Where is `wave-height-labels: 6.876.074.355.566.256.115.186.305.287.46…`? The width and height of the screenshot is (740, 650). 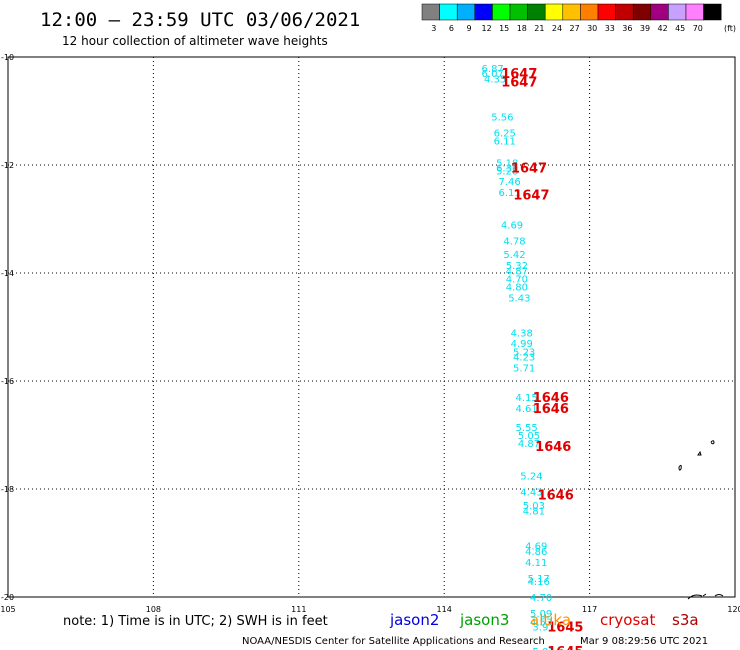 wave-height-labels: 6.876.074.355.566.256.115.186.305.287.46… is located at coordinates (518, 357).